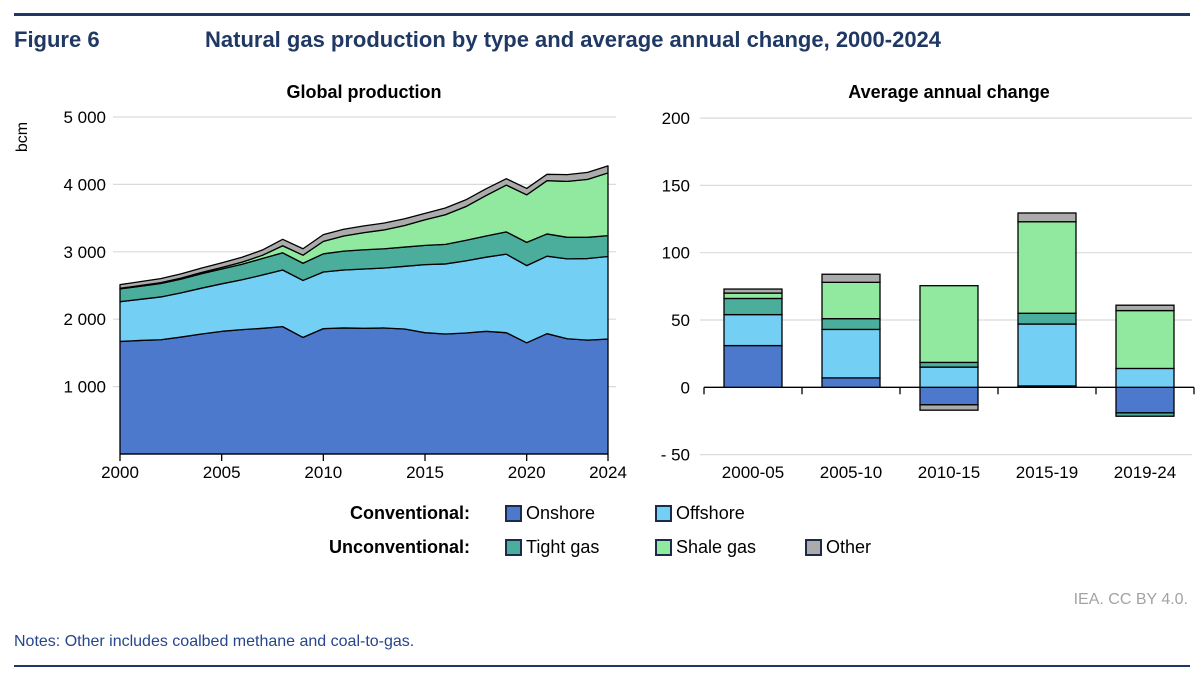 The height and width of the screenshot is (686, 1204). What do you see at coordinates (602, 666) in the screenshot?
I see `bottom-rule` at bounding box center [602, 666].